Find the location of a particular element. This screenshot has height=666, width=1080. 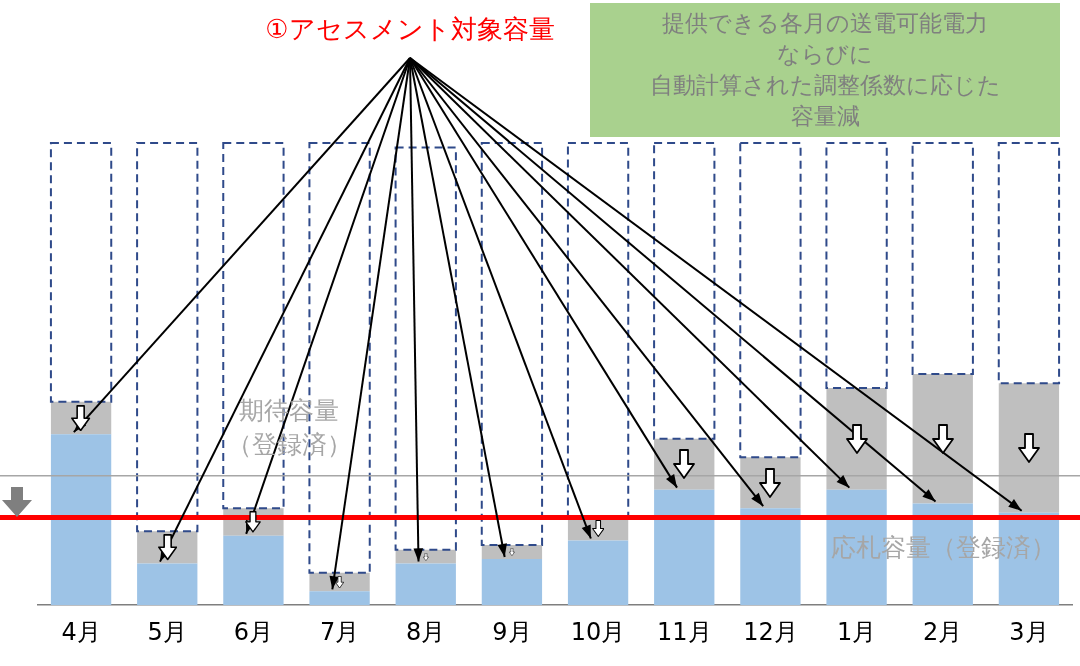

x-tick-label: 7月 is located at coordinates (339, 631).